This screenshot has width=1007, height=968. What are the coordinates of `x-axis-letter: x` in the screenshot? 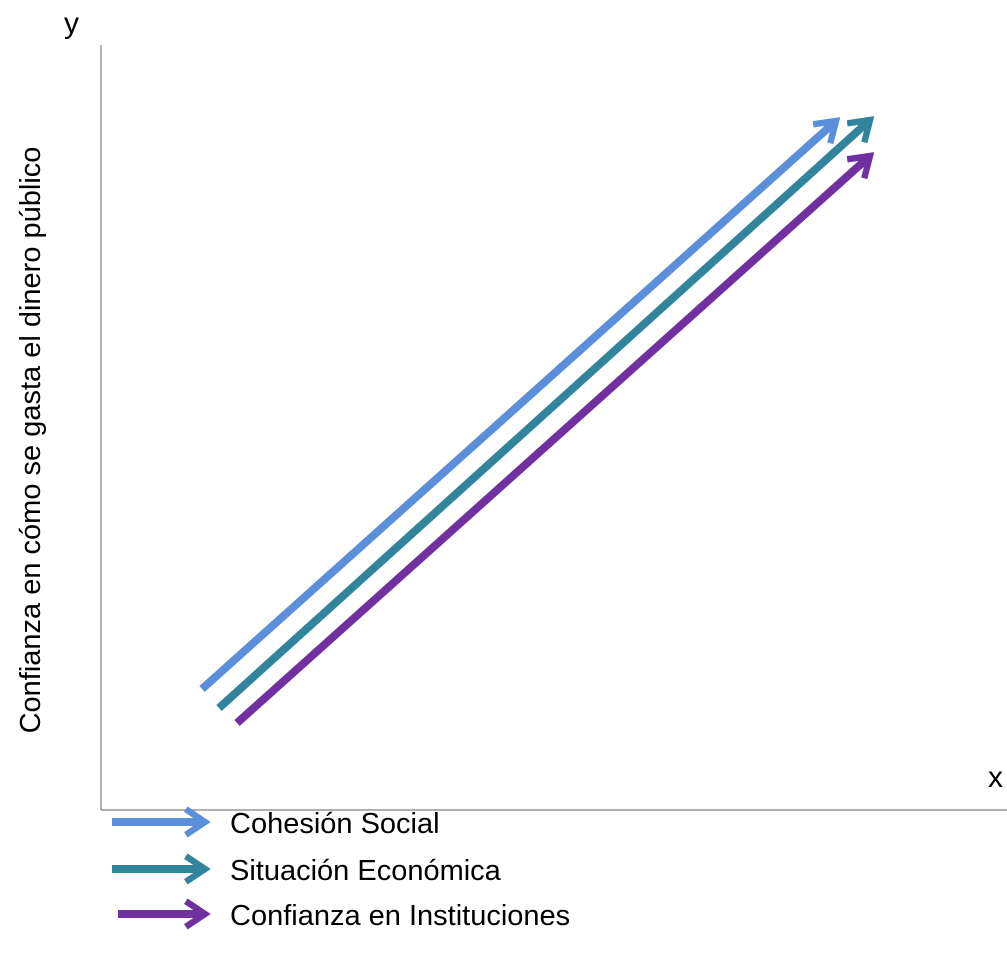 It's located at (995, 777).